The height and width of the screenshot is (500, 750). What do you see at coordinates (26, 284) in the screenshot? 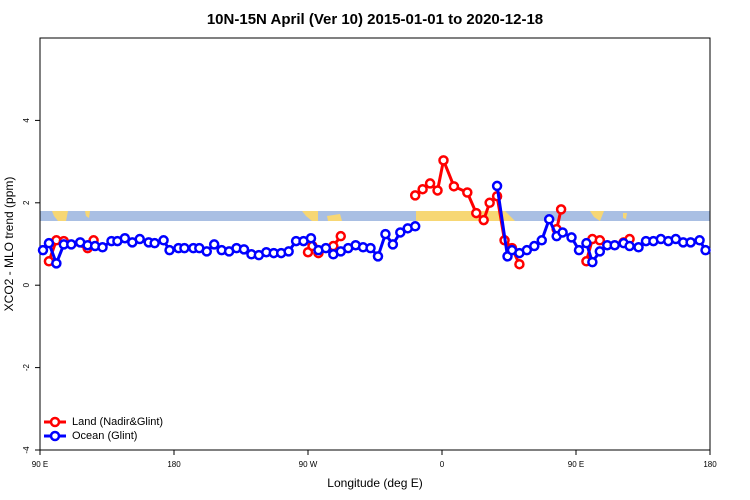
I see `y-tick-label: 0` at bounding box center [26, 284].